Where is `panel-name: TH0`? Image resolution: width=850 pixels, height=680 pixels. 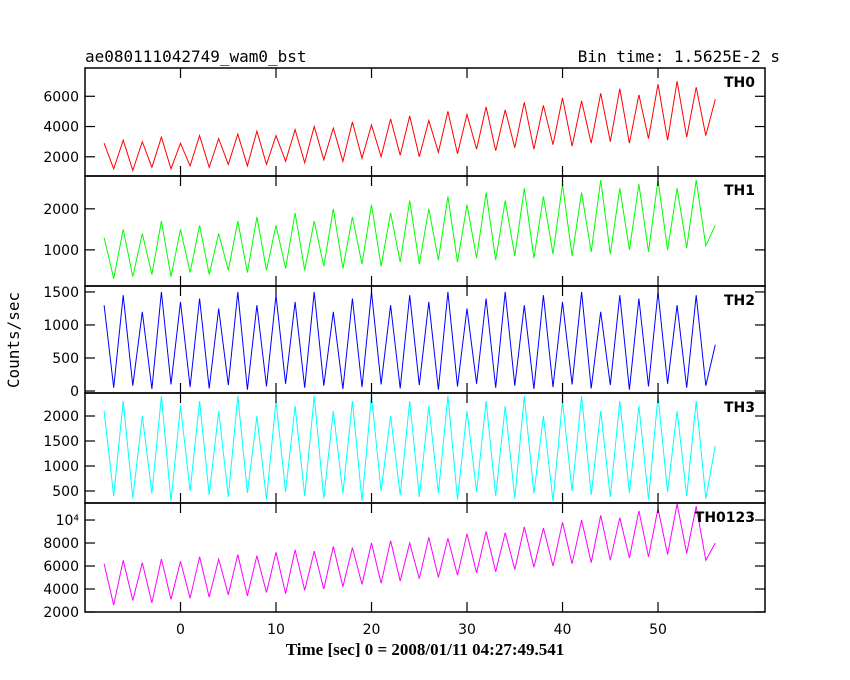 panel-name: TH0 is located at coordinates (739, 83).